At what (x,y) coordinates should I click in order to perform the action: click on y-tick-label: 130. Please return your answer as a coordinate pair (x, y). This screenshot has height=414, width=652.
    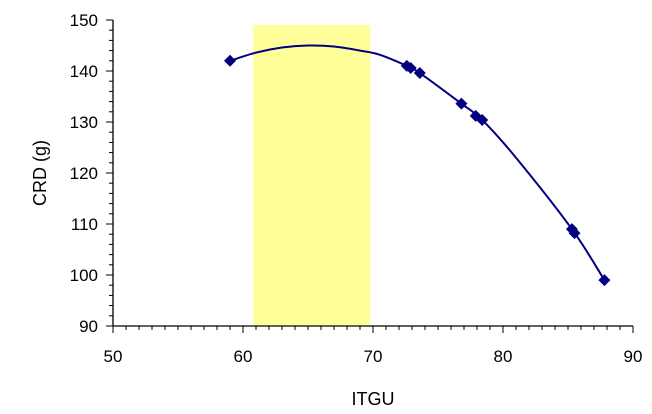
    Looking at the image, I should click on (84, 122).